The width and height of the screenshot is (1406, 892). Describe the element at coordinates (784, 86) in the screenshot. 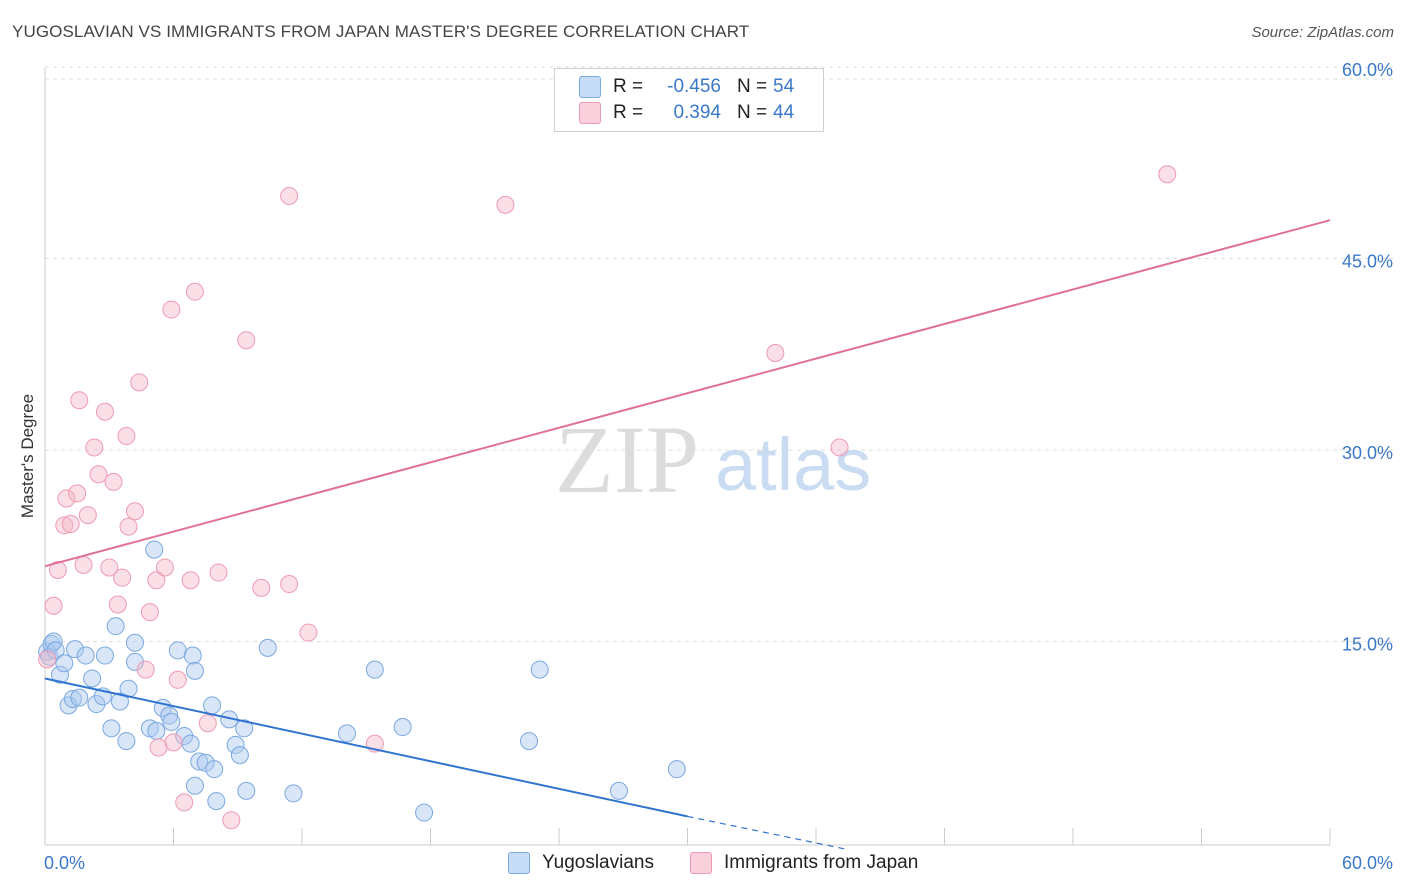

I see `n-value: 54` at that location.